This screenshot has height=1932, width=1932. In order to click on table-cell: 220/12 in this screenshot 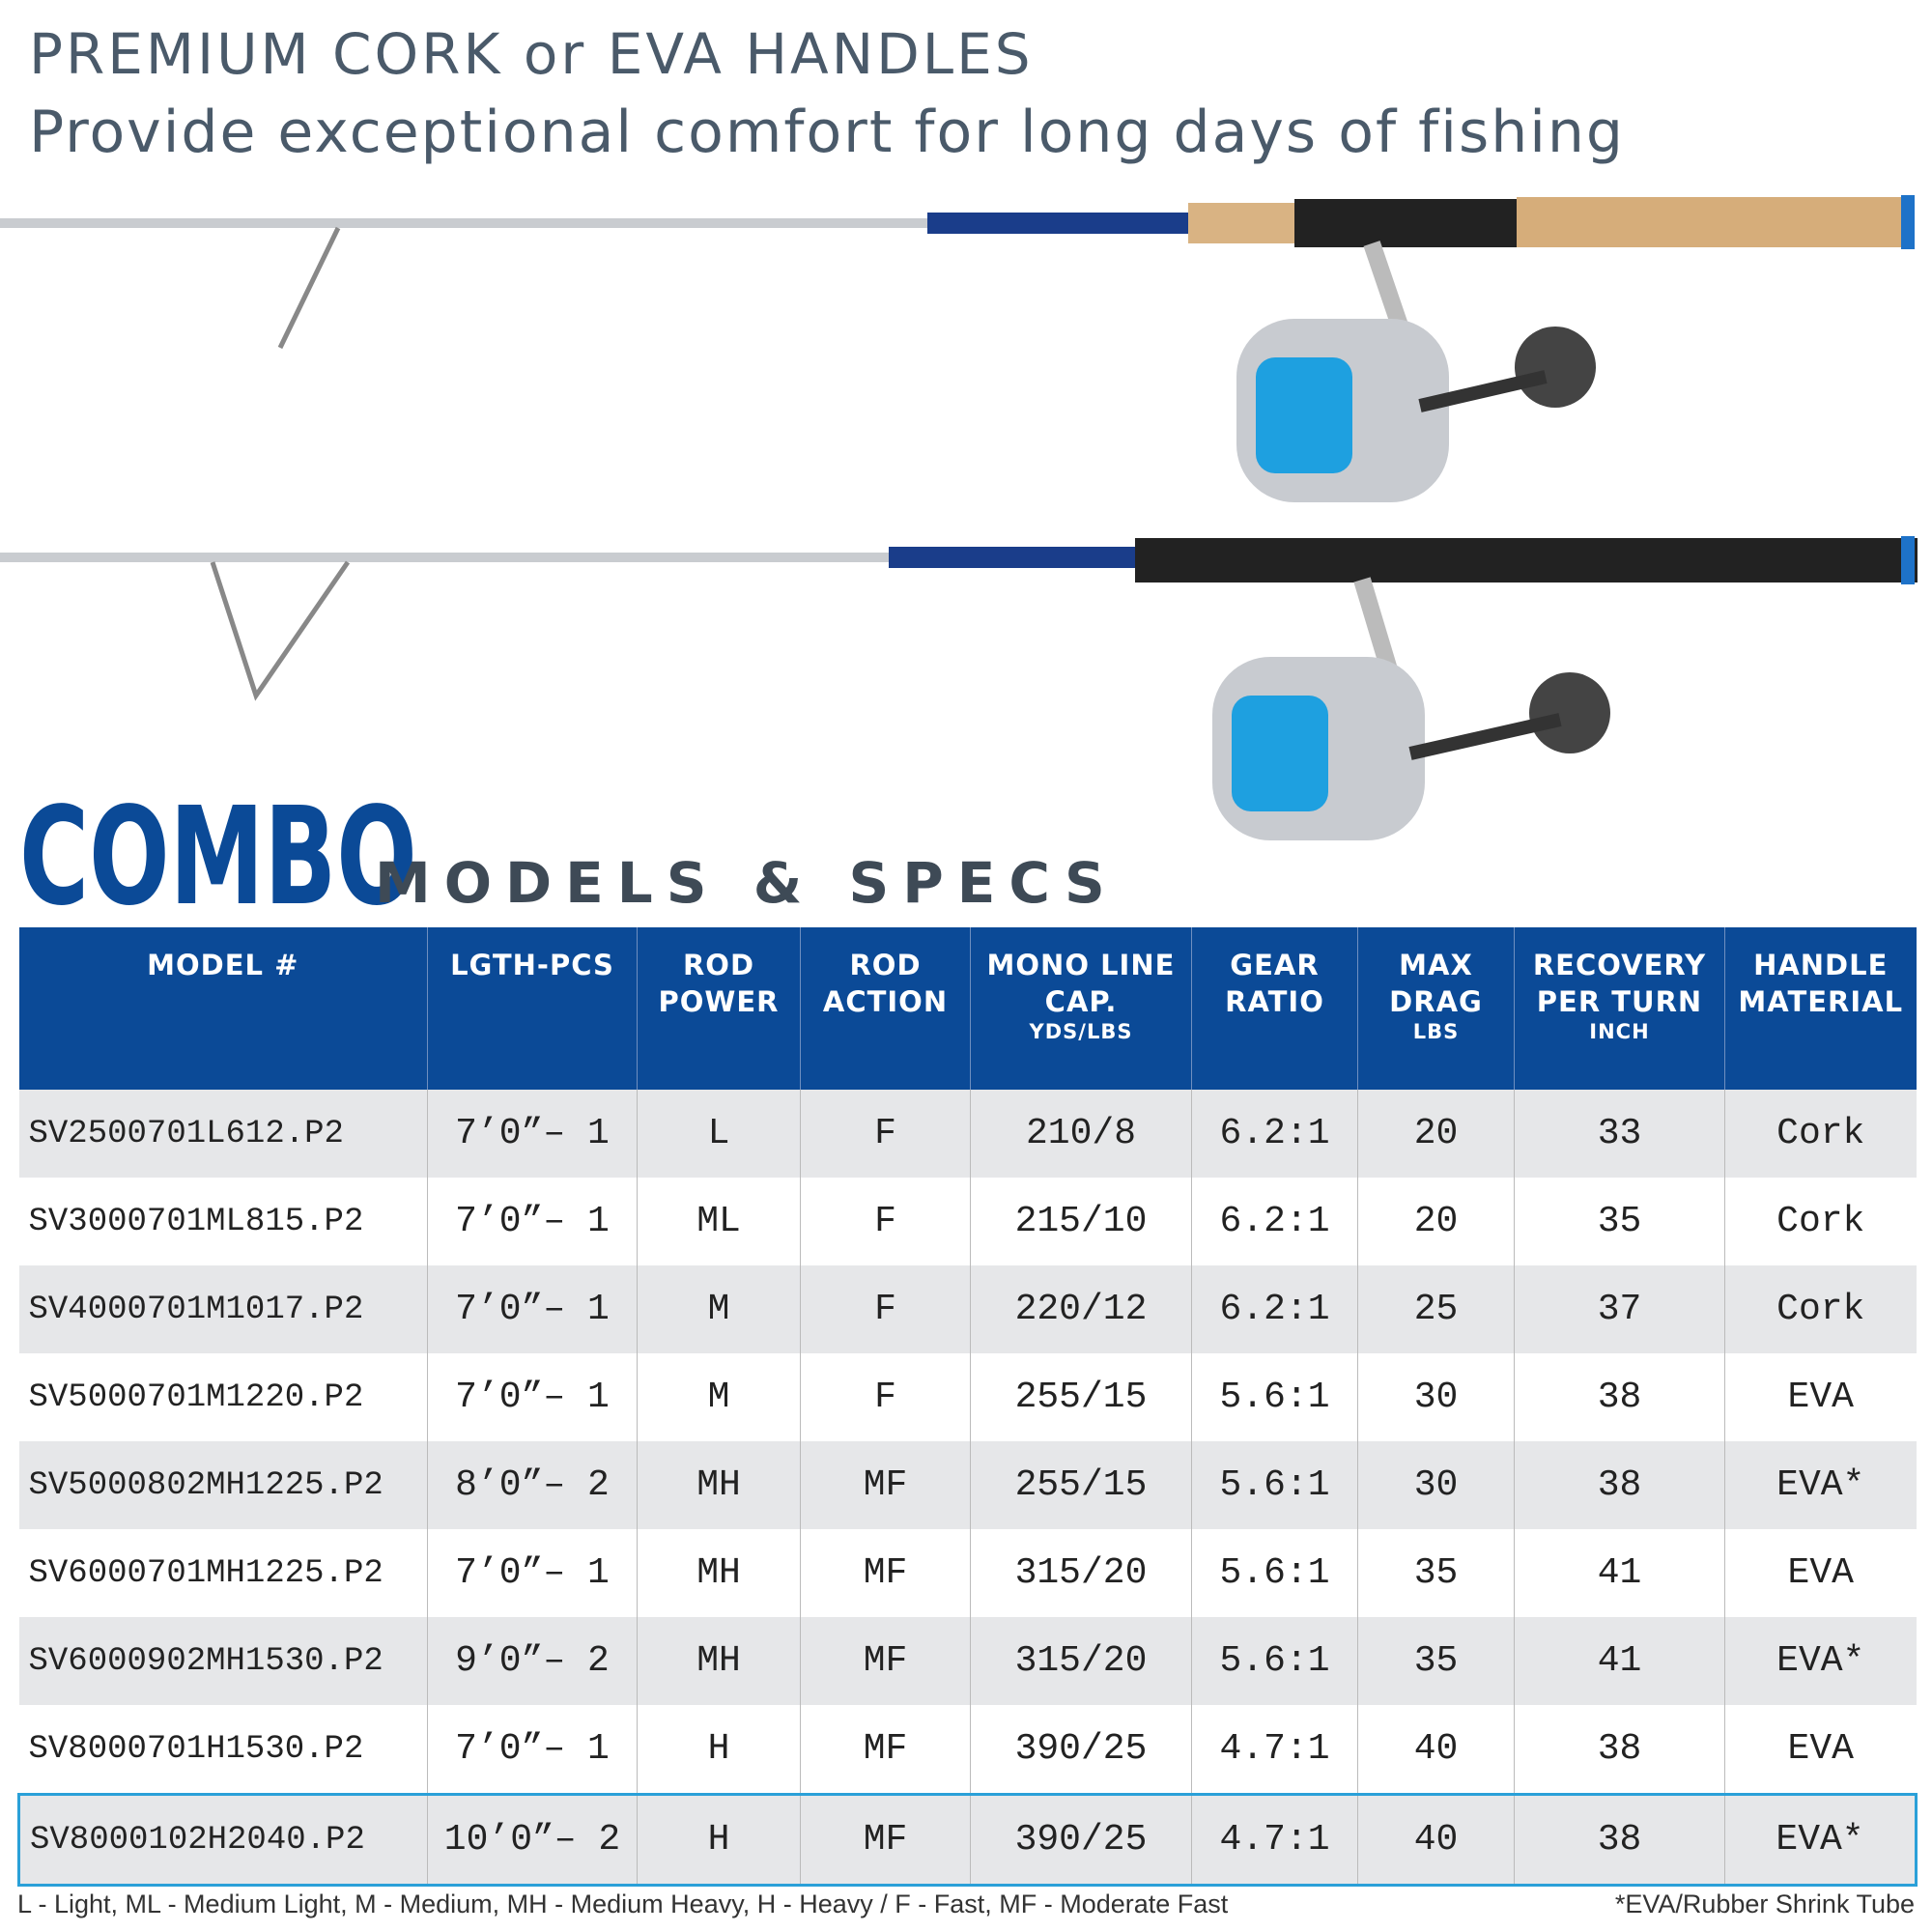, I will do `click(1081, 1309)`.